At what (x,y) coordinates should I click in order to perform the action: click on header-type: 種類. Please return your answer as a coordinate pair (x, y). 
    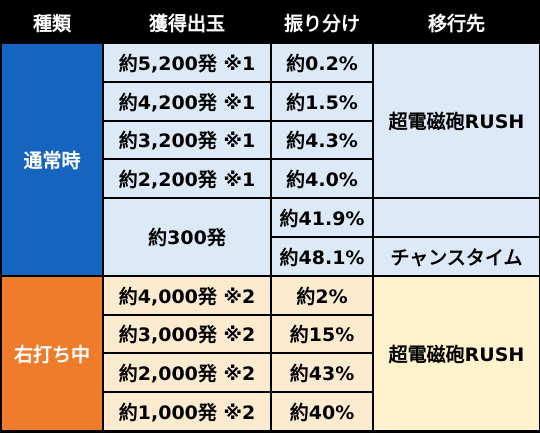
    Looking at the image, I should click on (52, 22).